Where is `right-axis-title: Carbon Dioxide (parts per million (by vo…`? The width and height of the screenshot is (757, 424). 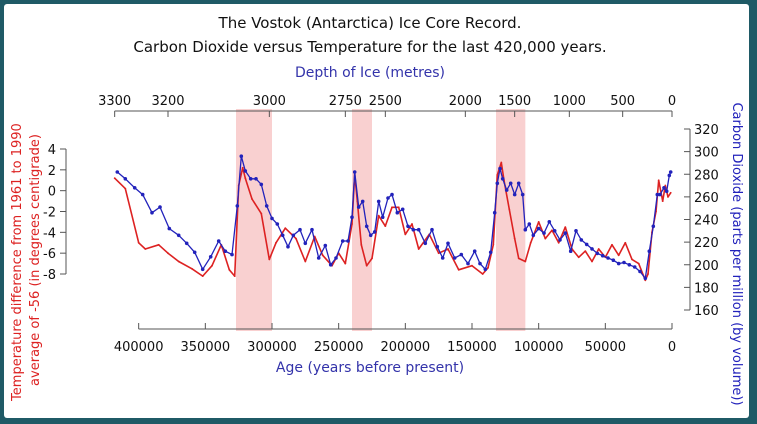 right-axis-title: Carbon Dioxide (parts per million (by vo… is located at coordinates (736, 253).